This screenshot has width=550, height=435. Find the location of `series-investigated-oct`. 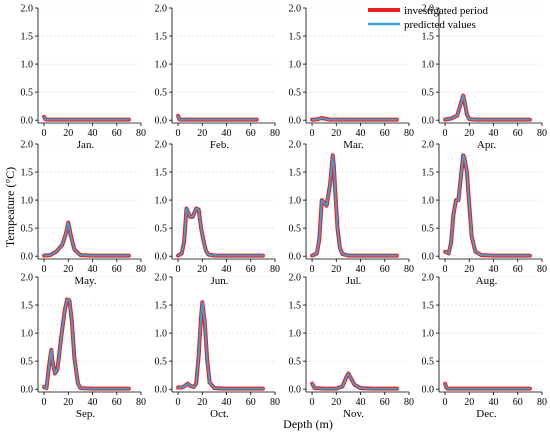

series-investigated-oct is located at coordinates (220, 345).